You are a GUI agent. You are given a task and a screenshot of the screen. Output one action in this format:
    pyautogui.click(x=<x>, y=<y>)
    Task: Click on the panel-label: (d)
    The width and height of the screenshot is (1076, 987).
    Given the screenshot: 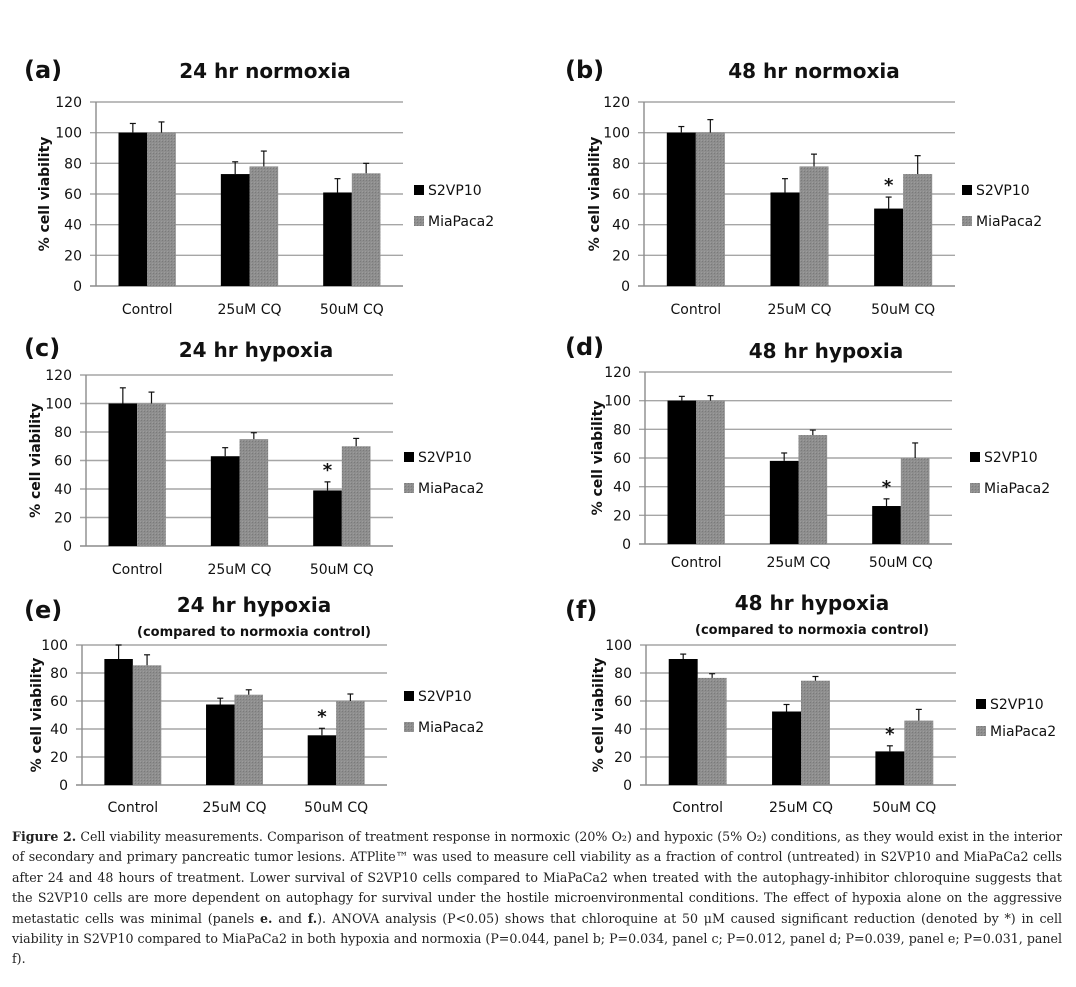 What is the action you would take?
    pyautogui.click(x=584, y=347)
    